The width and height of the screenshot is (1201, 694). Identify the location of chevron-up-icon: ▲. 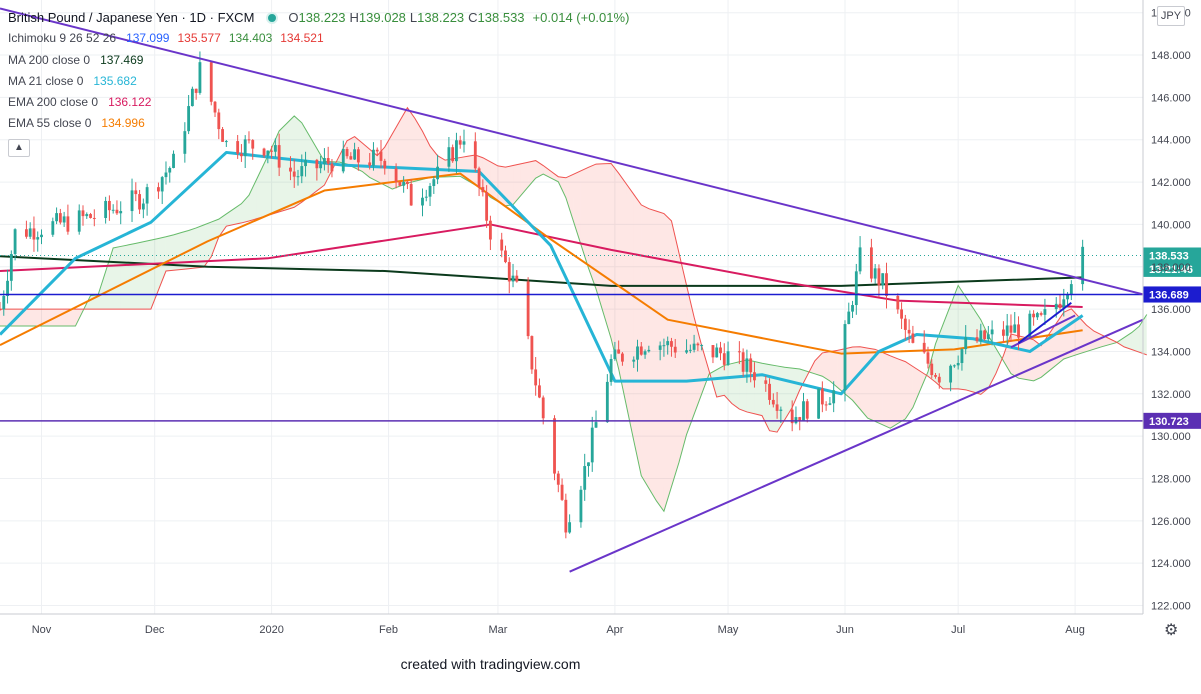
(19, 148).